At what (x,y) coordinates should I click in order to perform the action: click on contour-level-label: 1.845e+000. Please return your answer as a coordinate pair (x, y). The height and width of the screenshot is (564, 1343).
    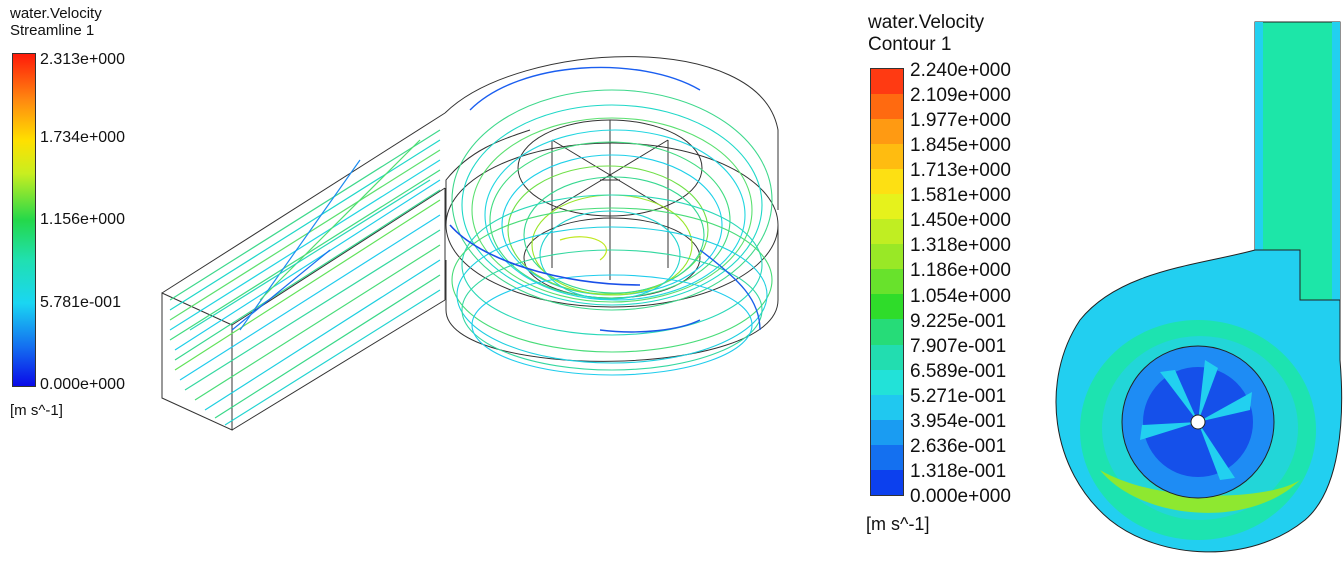
    Looking at the image, I should click on (960, 146).